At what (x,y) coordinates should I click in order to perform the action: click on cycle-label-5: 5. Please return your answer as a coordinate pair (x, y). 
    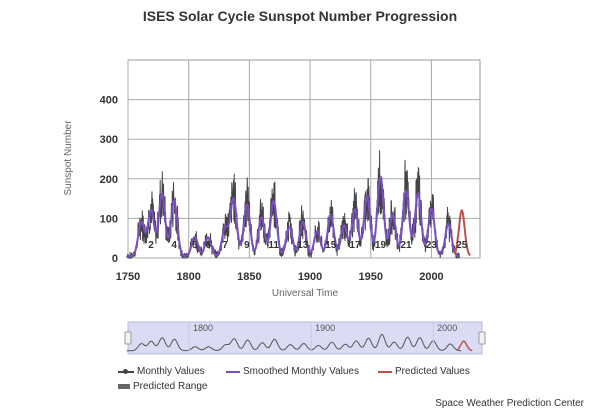
    Looking at the image, I should click on (195, 245).